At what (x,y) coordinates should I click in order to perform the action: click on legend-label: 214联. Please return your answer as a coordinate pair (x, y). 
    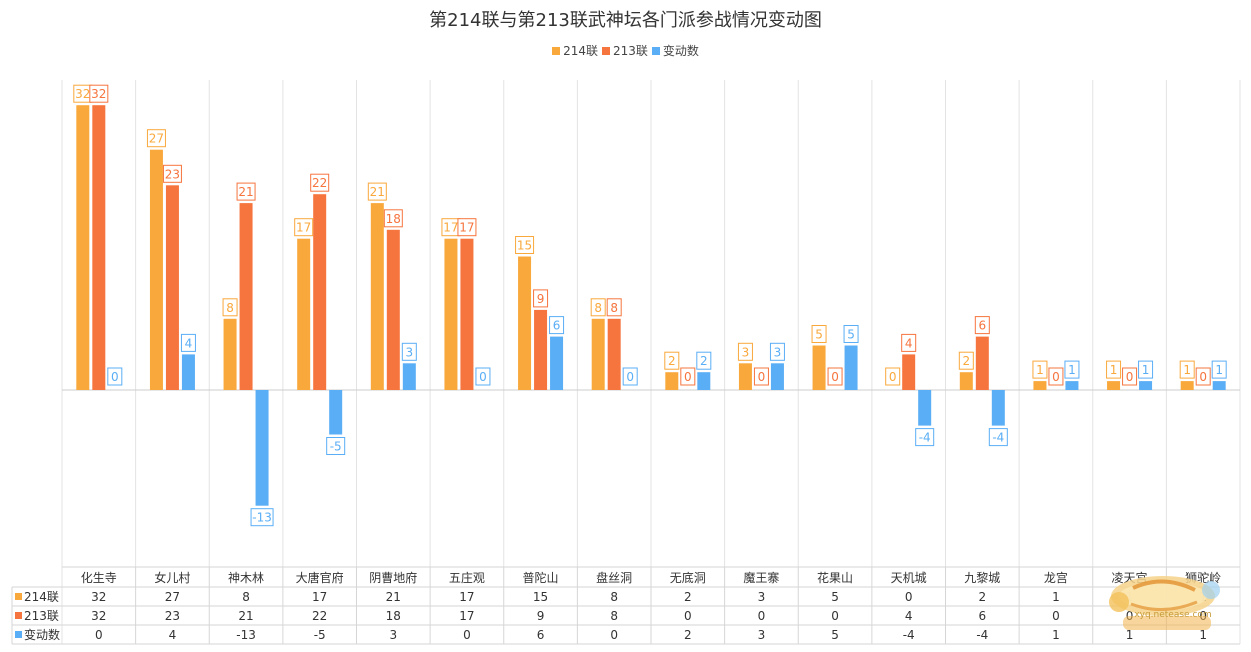
    Looking at the image, I should click on (580, 51).